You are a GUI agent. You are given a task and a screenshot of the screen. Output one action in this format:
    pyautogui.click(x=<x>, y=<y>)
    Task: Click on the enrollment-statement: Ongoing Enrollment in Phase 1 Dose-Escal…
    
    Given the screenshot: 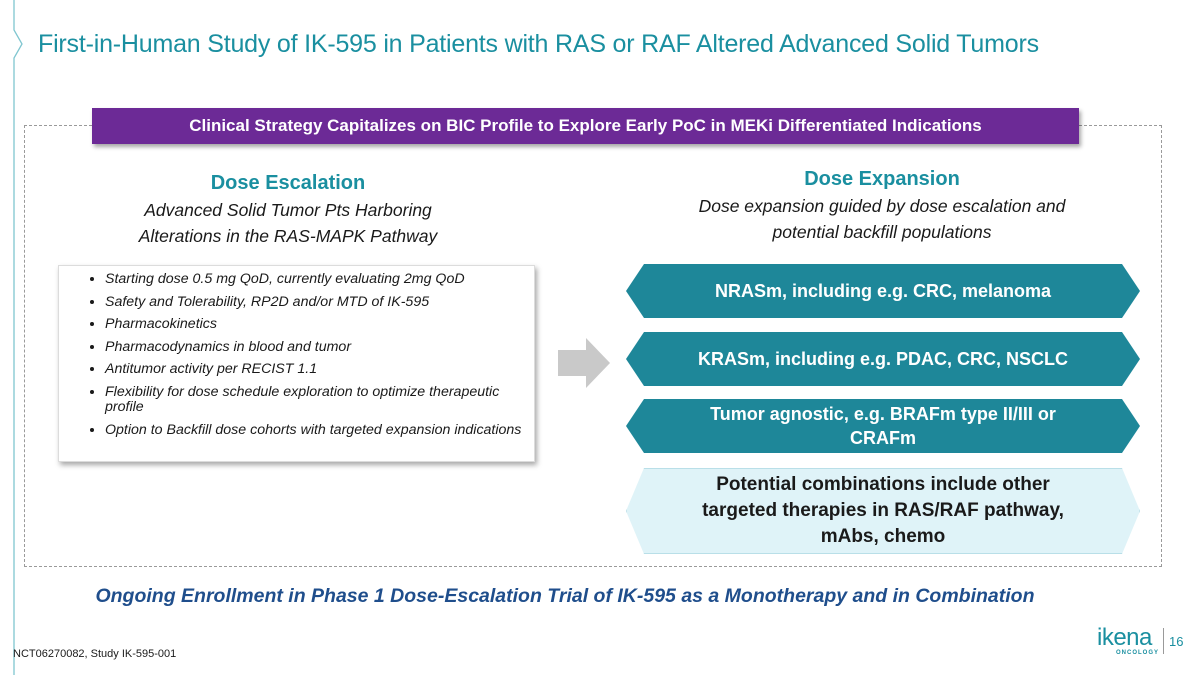 What is the action you would take?
    pyautogui.click(x=565, y=596)
    